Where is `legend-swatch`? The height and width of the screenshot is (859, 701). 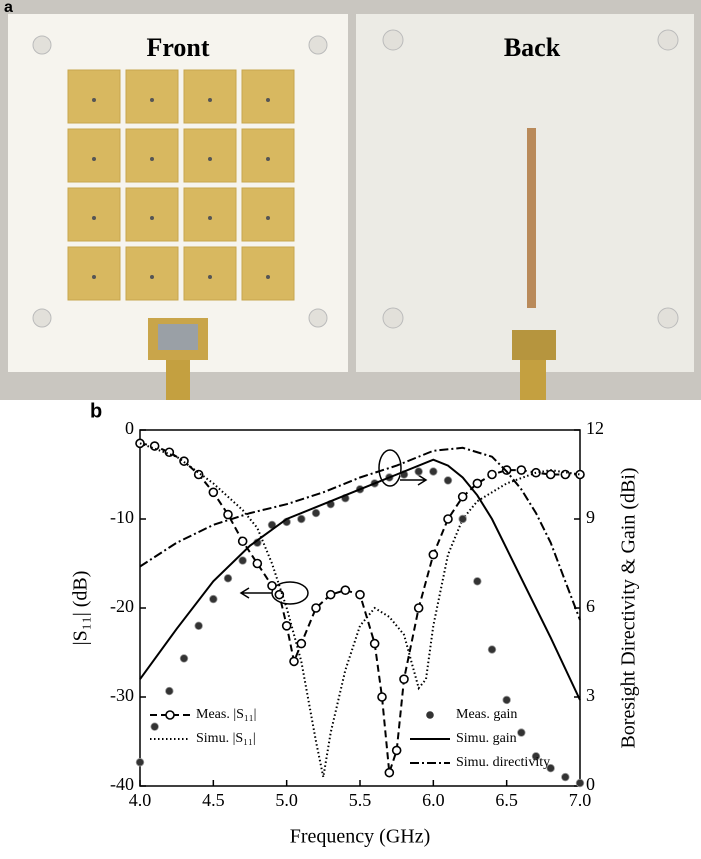
legend-swatch is located at coordinates (170, 715).